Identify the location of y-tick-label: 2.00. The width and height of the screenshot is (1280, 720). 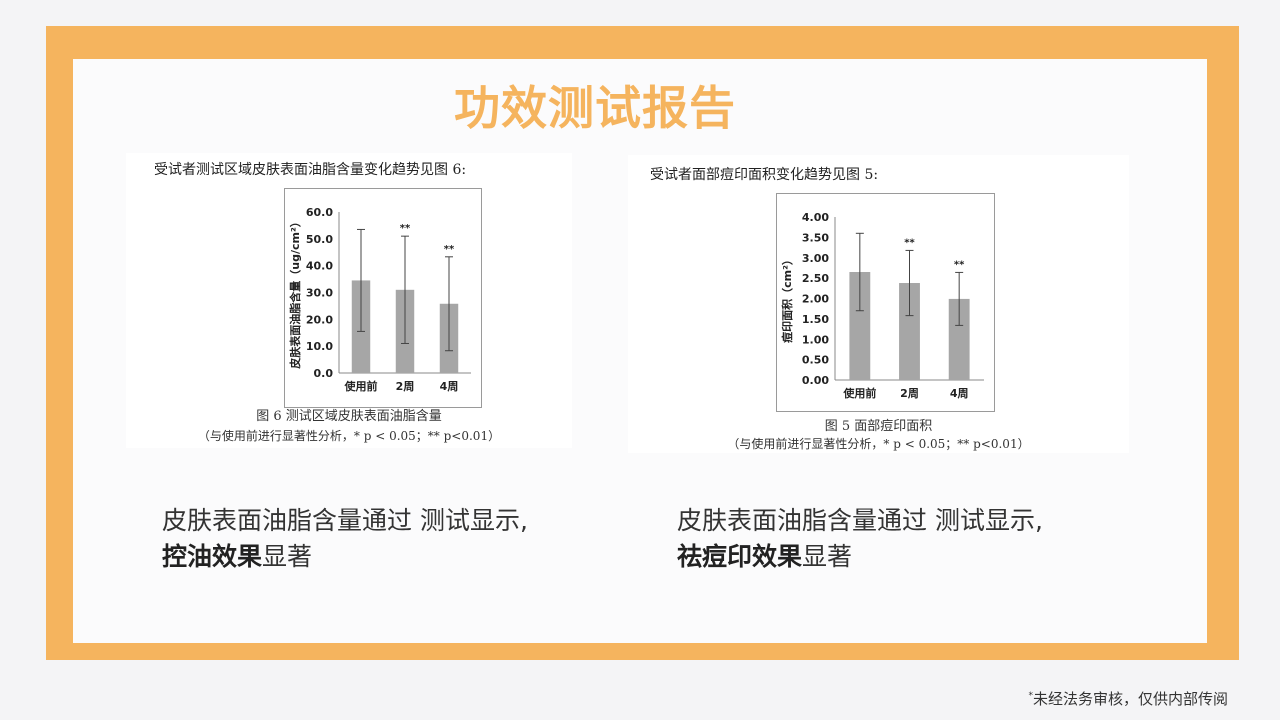
(815, 299).